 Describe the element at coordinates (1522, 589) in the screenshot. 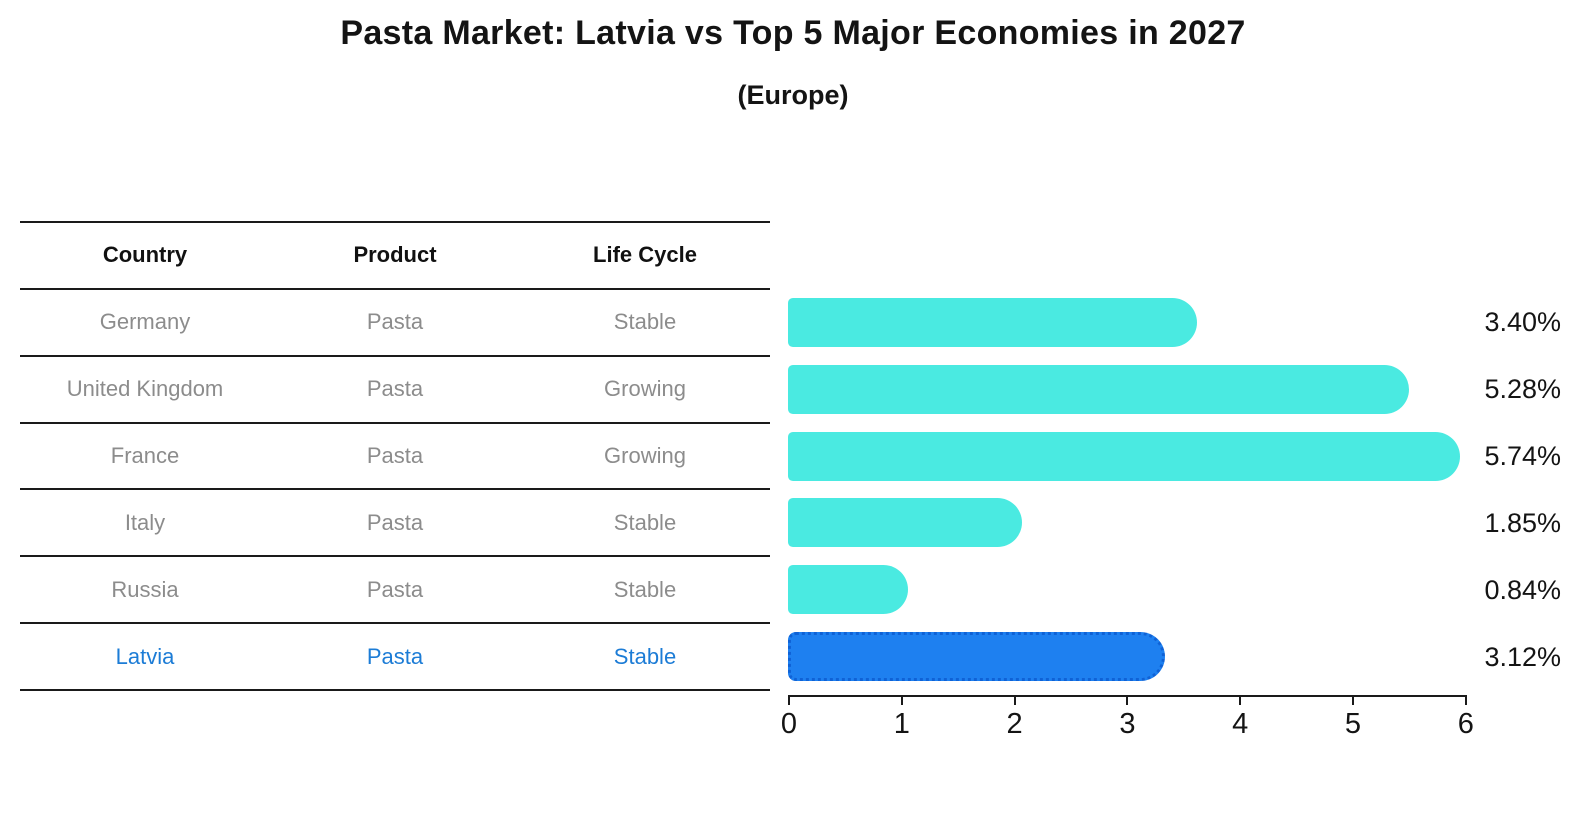

I see `bar-value-label: 0.84%` at that location.